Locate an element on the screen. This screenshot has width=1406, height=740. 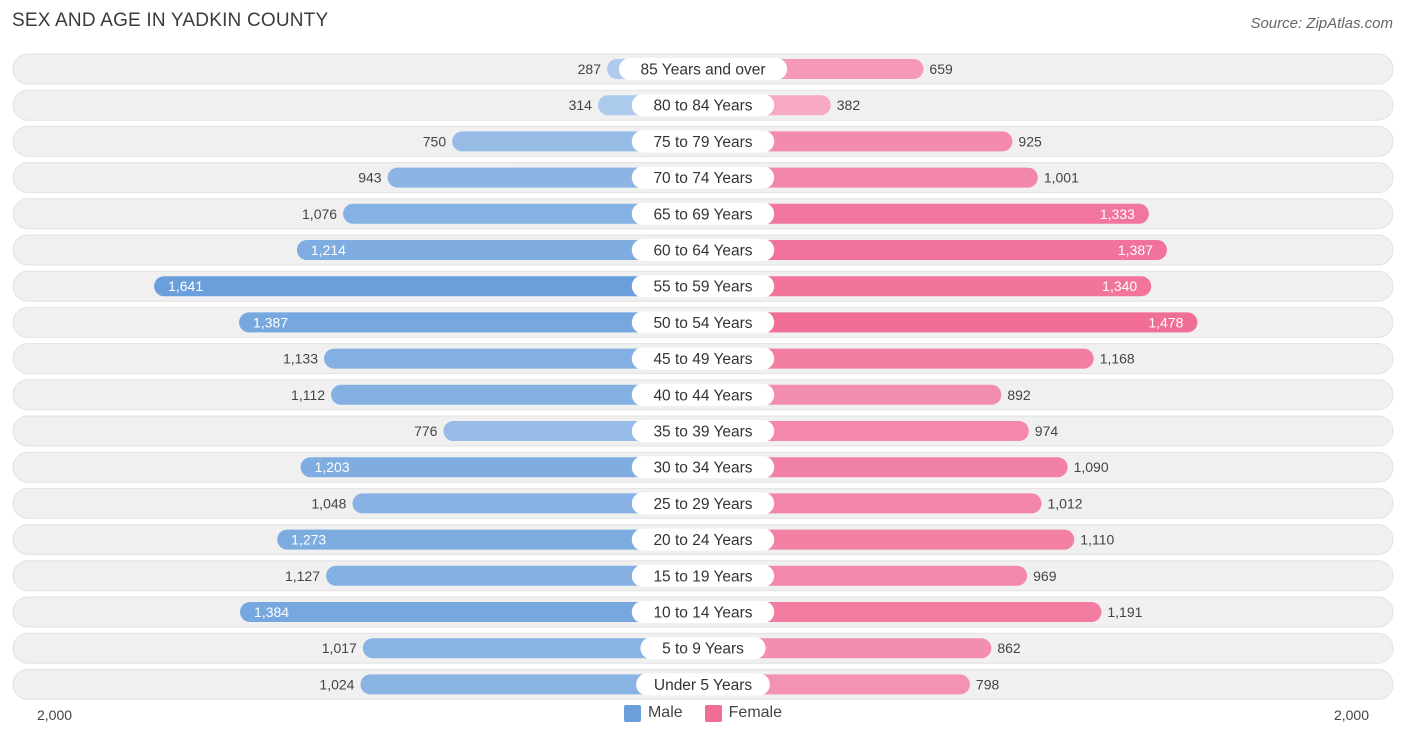
category-label: 80 to 84 Years is located at coordinates (702, 106).